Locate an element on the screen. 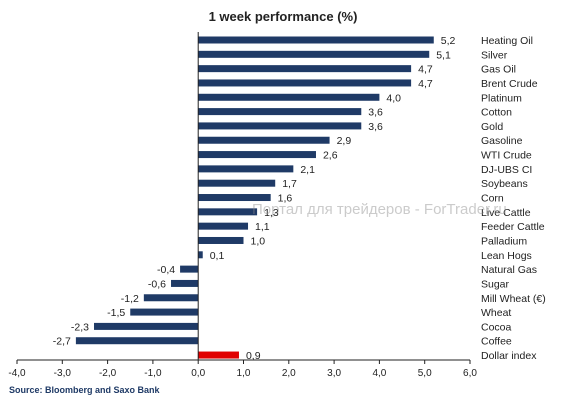 This screenshot has width=566, height=402. category-label: DJ-UBS CI is located at coordinates (506, 170).